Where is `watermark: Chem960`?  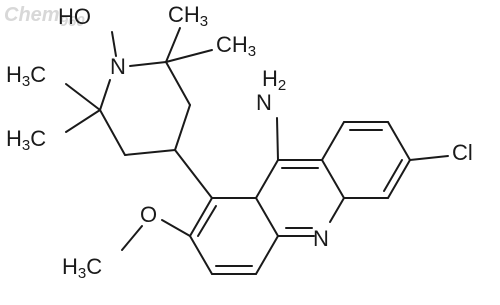 watermark: Chem960 is located at coordinates (44, 17).